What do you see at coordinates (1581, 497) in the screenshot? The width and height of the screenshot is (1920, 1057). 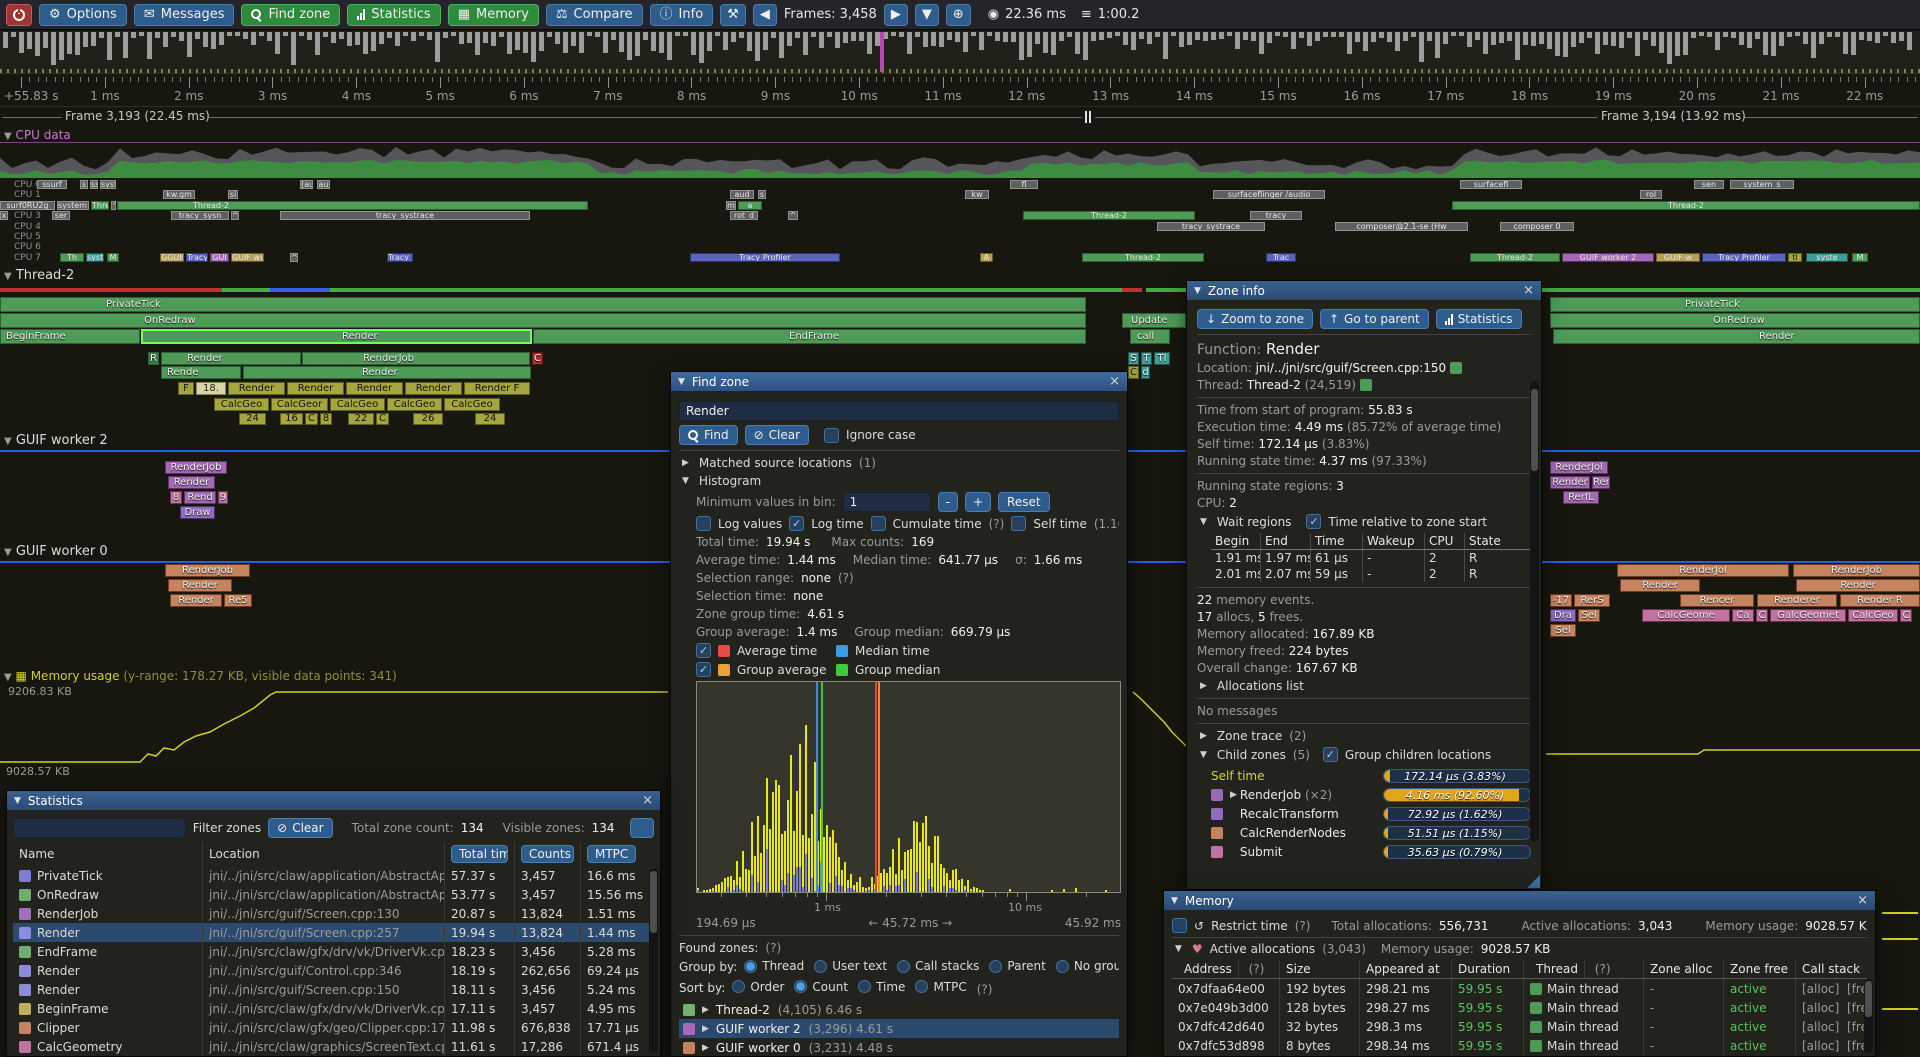 I see `zone: RerfL` at bounding box center [1581, 497].